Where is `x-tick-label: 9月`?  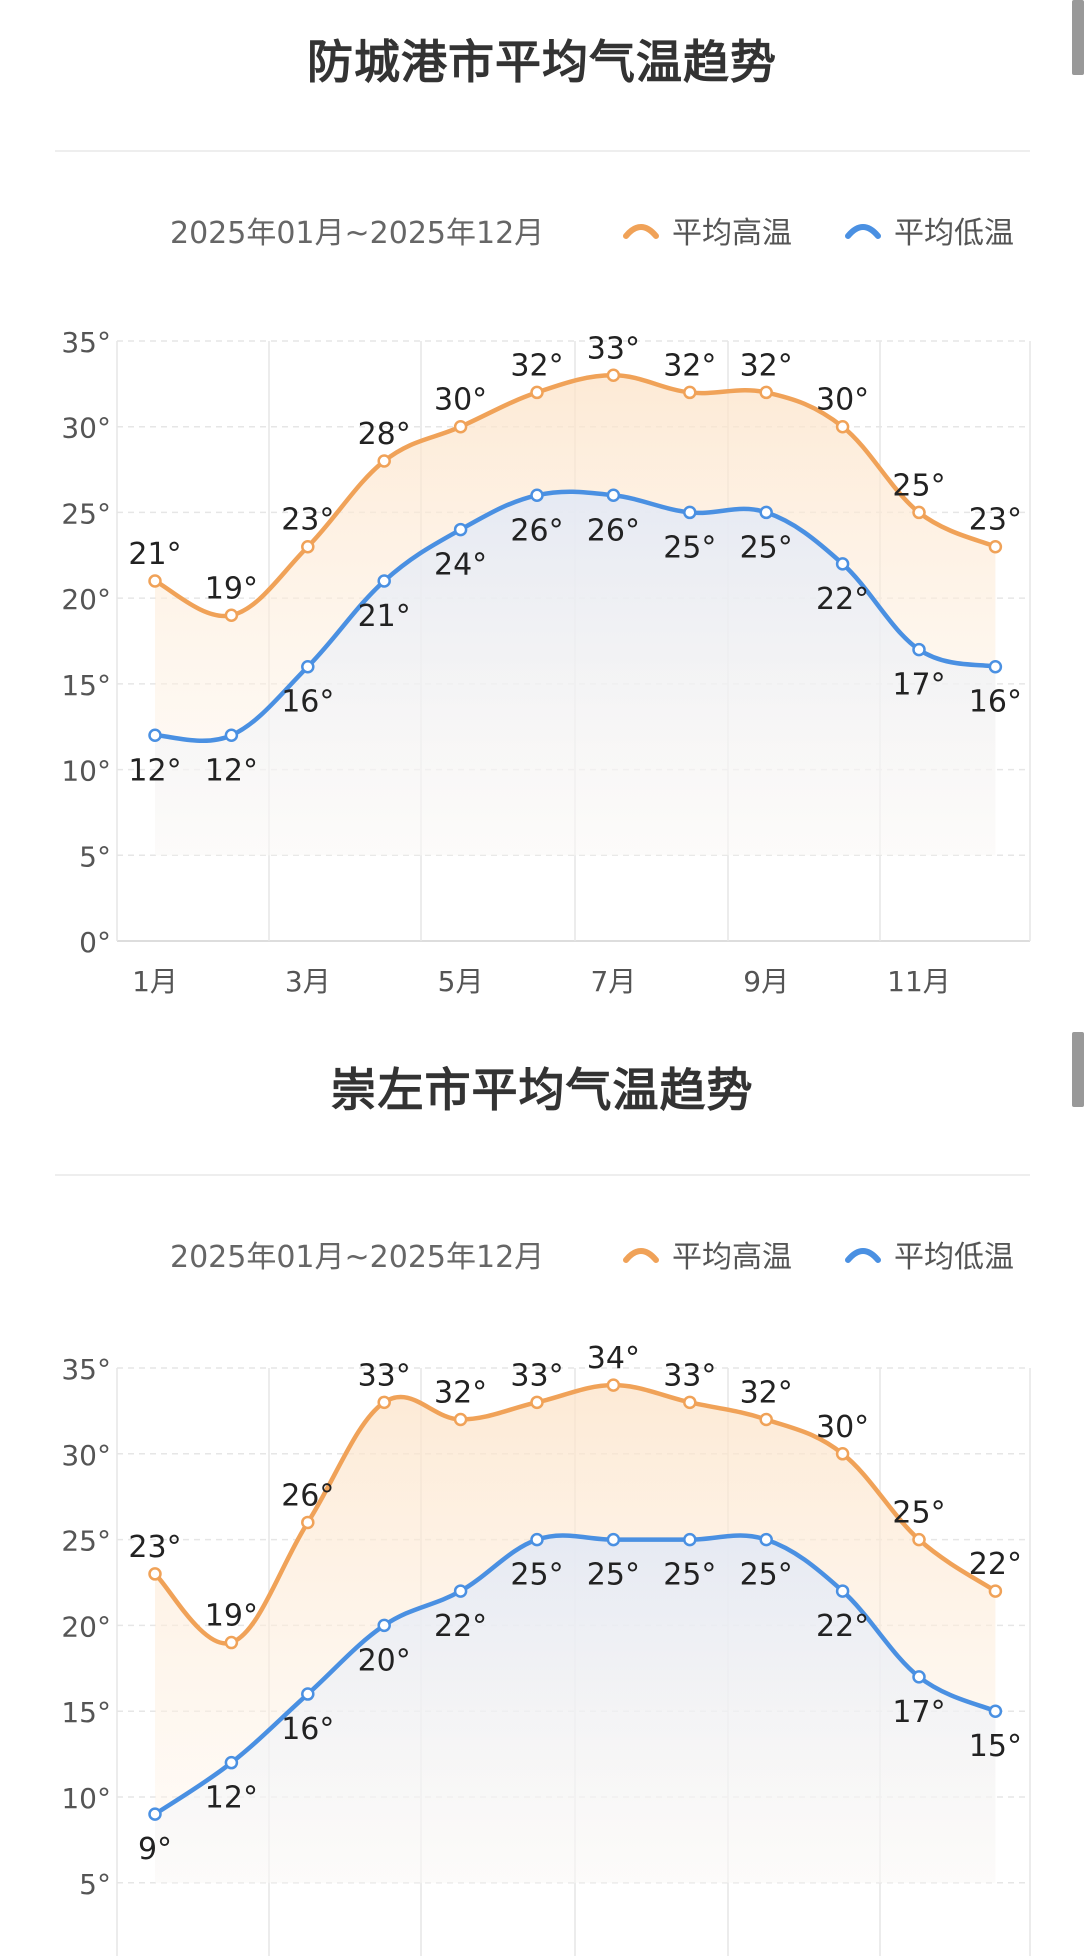 x-tick-label: 9月 is located at coordinates (766, 981).